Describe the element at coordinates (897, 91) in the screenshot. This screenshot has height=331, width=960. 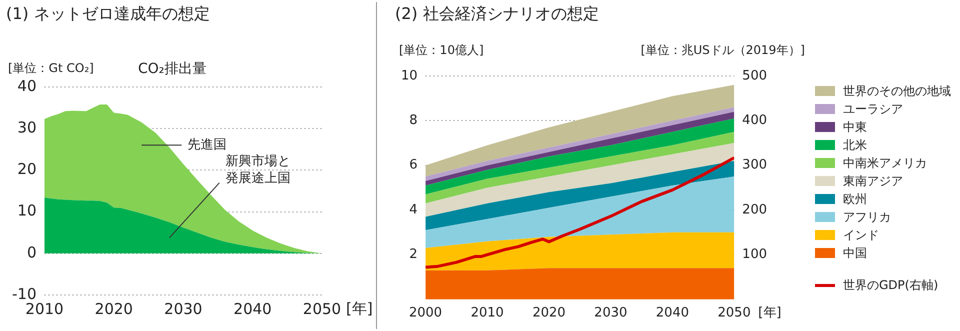
I see `legend-label: 世界のその他の地域` at that location.